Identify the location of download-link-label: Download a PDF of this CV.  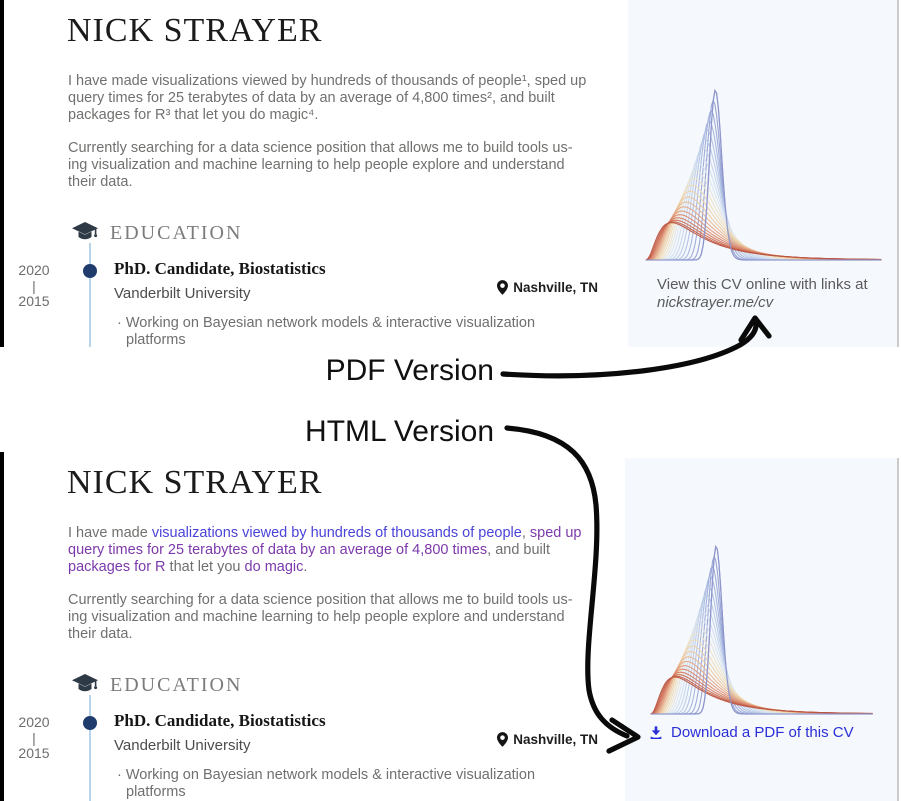
(762, 732).